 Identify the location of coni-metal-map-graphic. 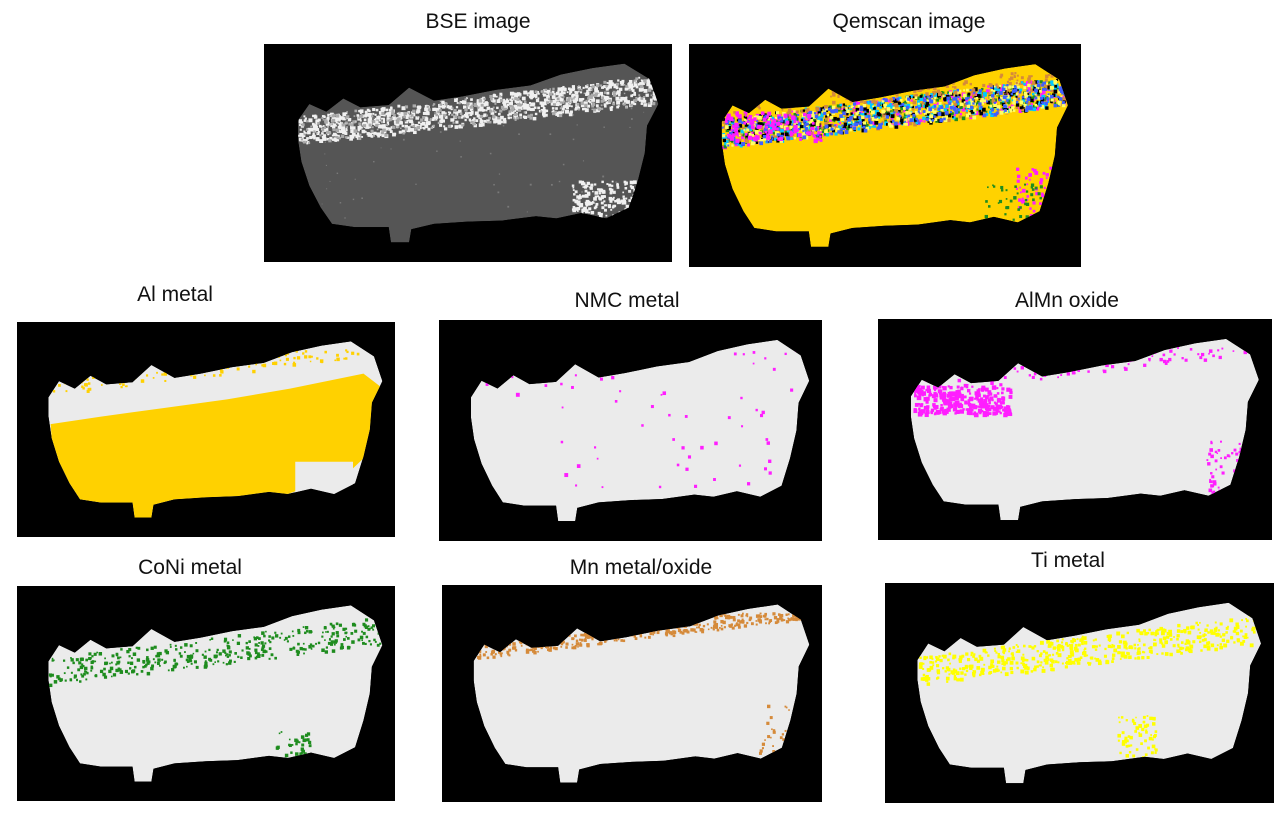
(215, 693).